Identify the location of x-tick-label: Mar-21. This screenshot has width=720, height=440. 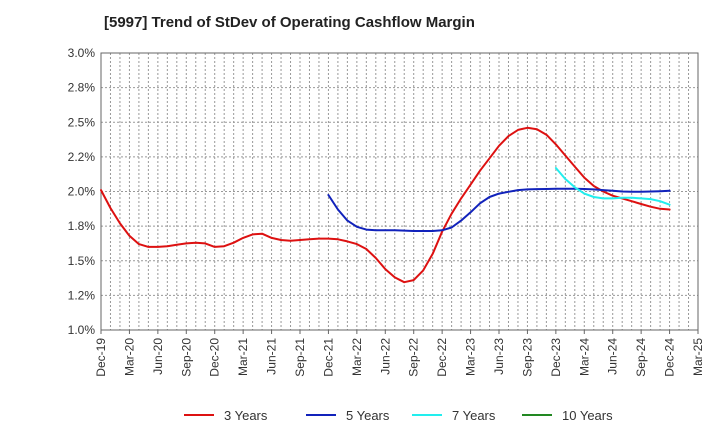
(243, 357).